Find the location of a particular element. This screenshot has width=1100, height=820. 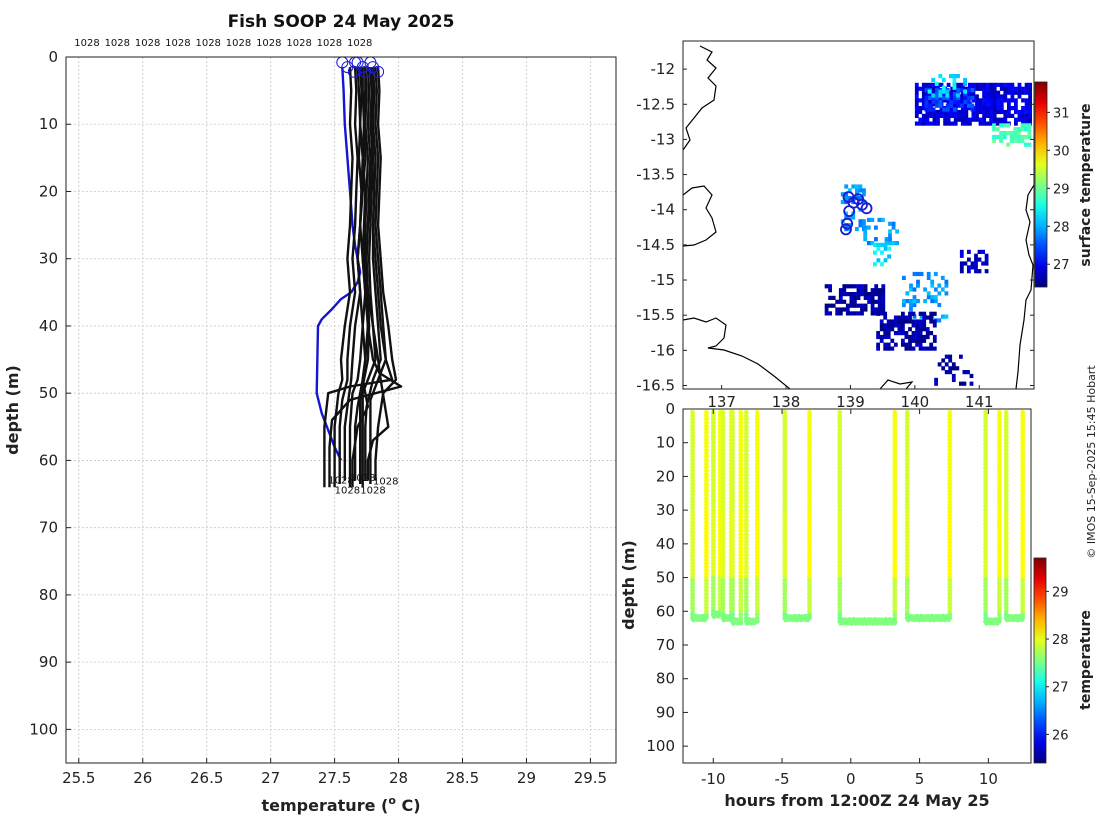

section-x-tick-label: -5 is located at coordinates (782, 779).